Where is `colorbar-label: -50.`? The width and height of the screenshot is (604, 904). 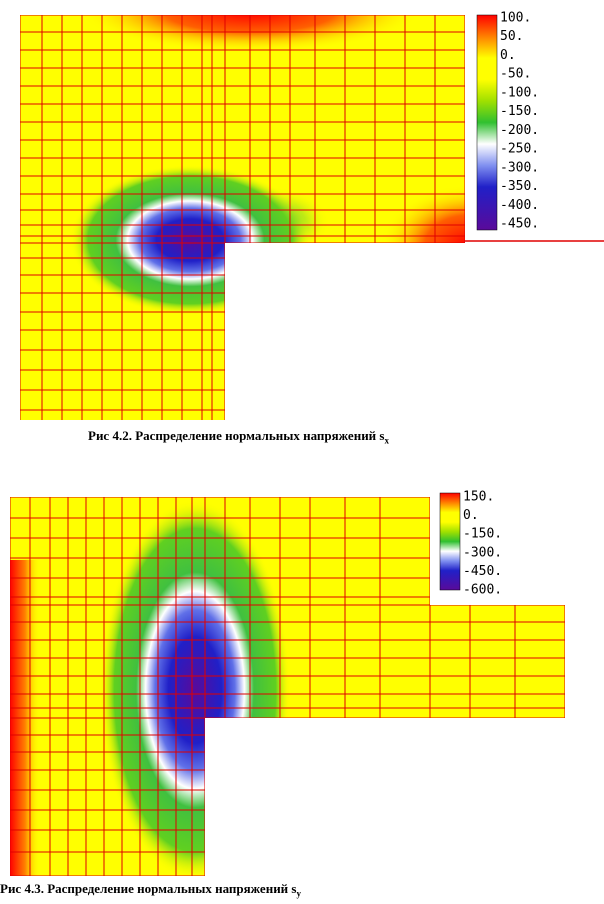 colorbar-label: -50. is located at coordinates (515, 74).